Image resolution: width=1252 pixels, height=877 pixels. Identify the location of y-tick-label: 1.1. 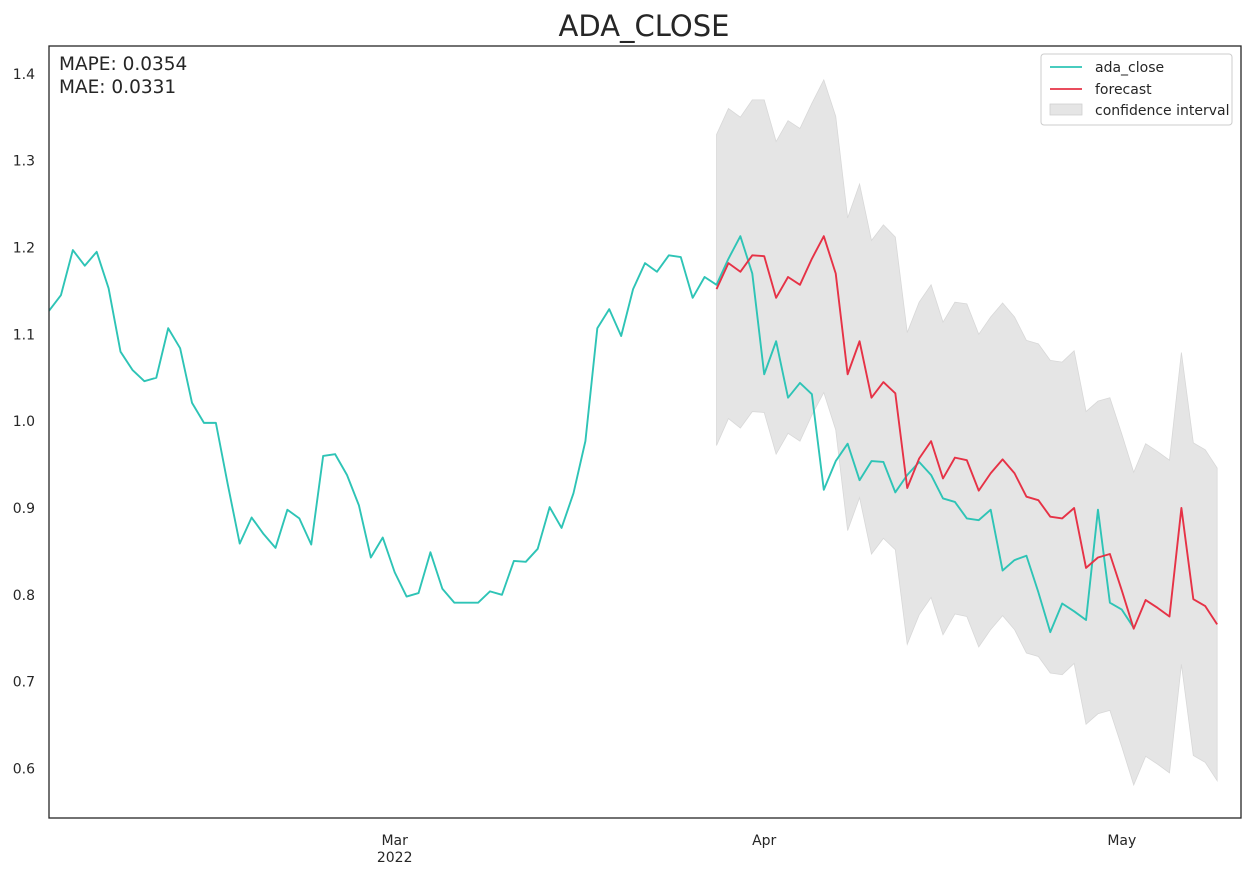
(24, 335).